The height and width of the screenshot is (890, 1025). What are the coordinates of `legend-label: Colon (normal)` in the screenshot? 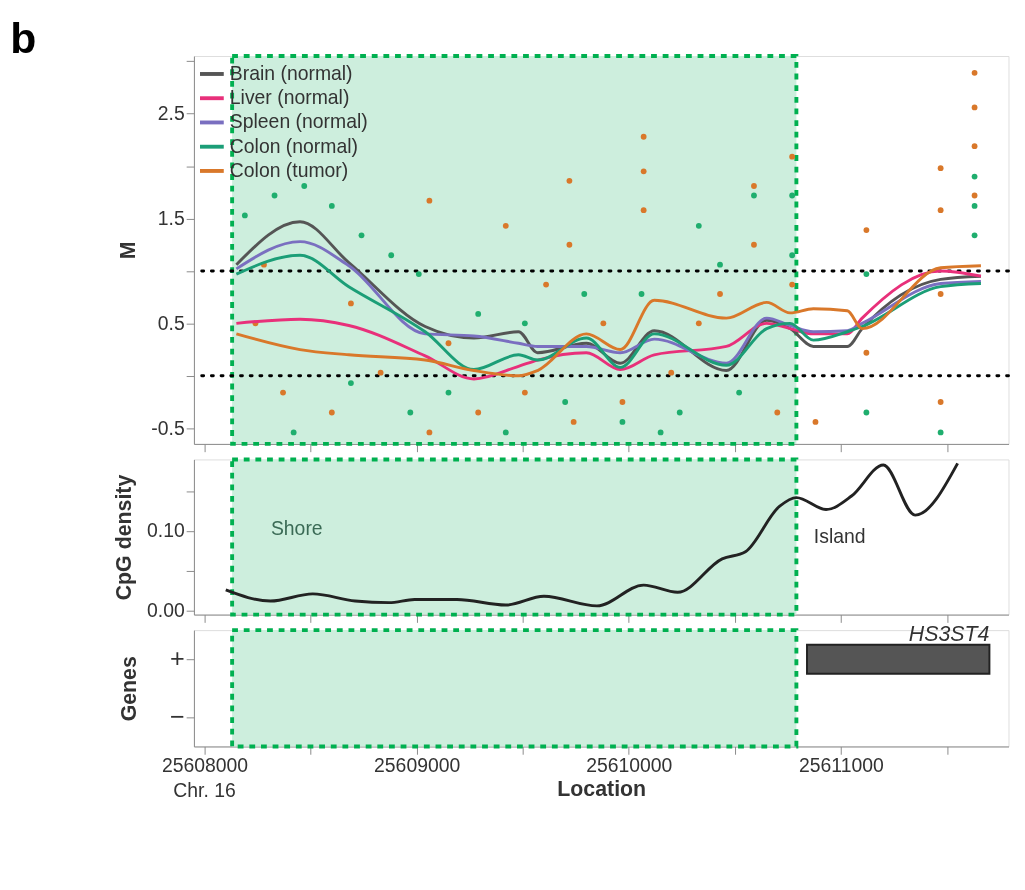 It's located at (293, 145).